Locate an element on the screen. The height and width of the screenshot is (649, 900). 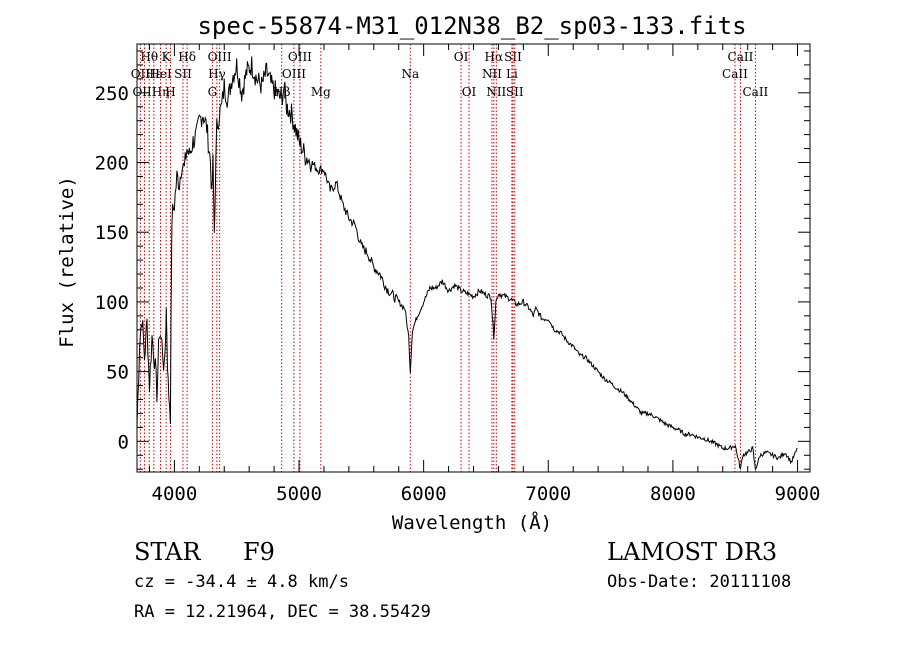
x-tick-label: 7000 is located at coordinates (548, 494).